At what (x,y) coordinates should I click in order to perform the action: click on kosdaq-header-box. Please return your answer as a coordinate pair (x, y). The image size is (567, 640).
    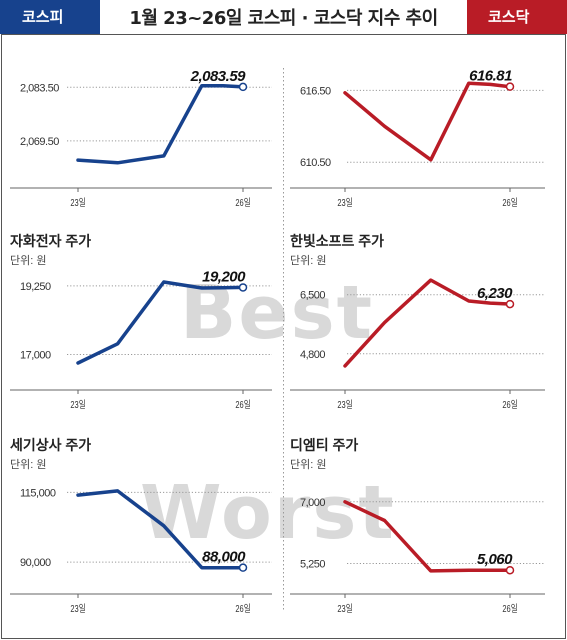
    Looking at the image, I should click on (517, 17).